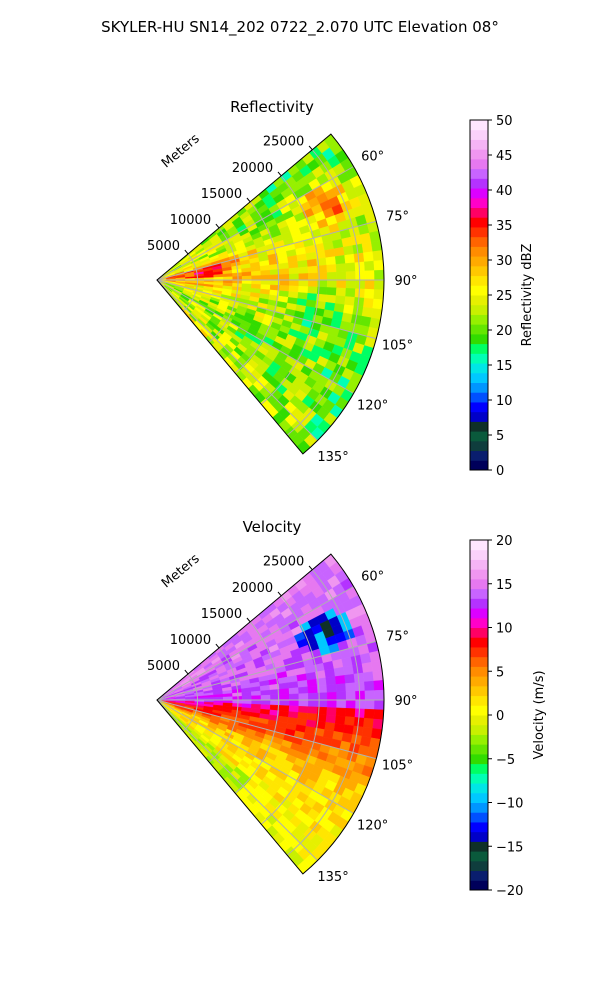  Describe the element at coordinates (504, 366) in the screenshot. I see `reflectivity-colorbar-tick-label: 15` at that location.